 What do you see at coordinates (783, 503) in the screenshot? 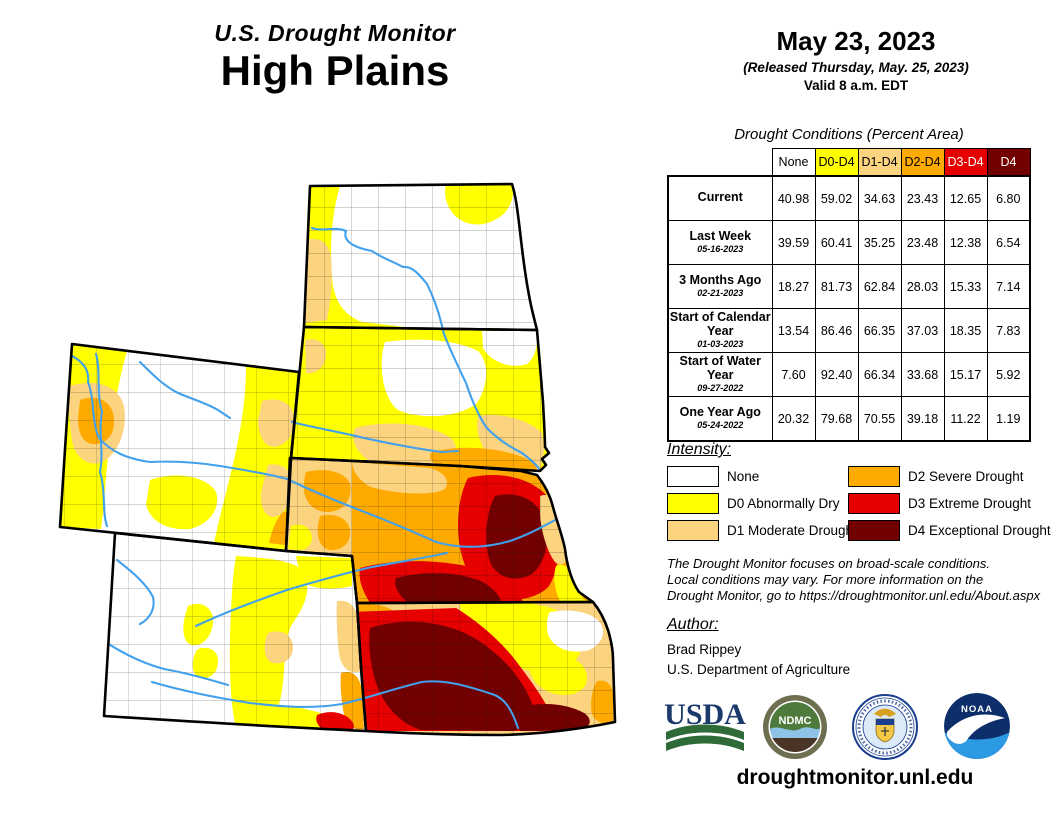
I see `legend-label: D0 Abnormally Dry` at bounding box center [783, 503].